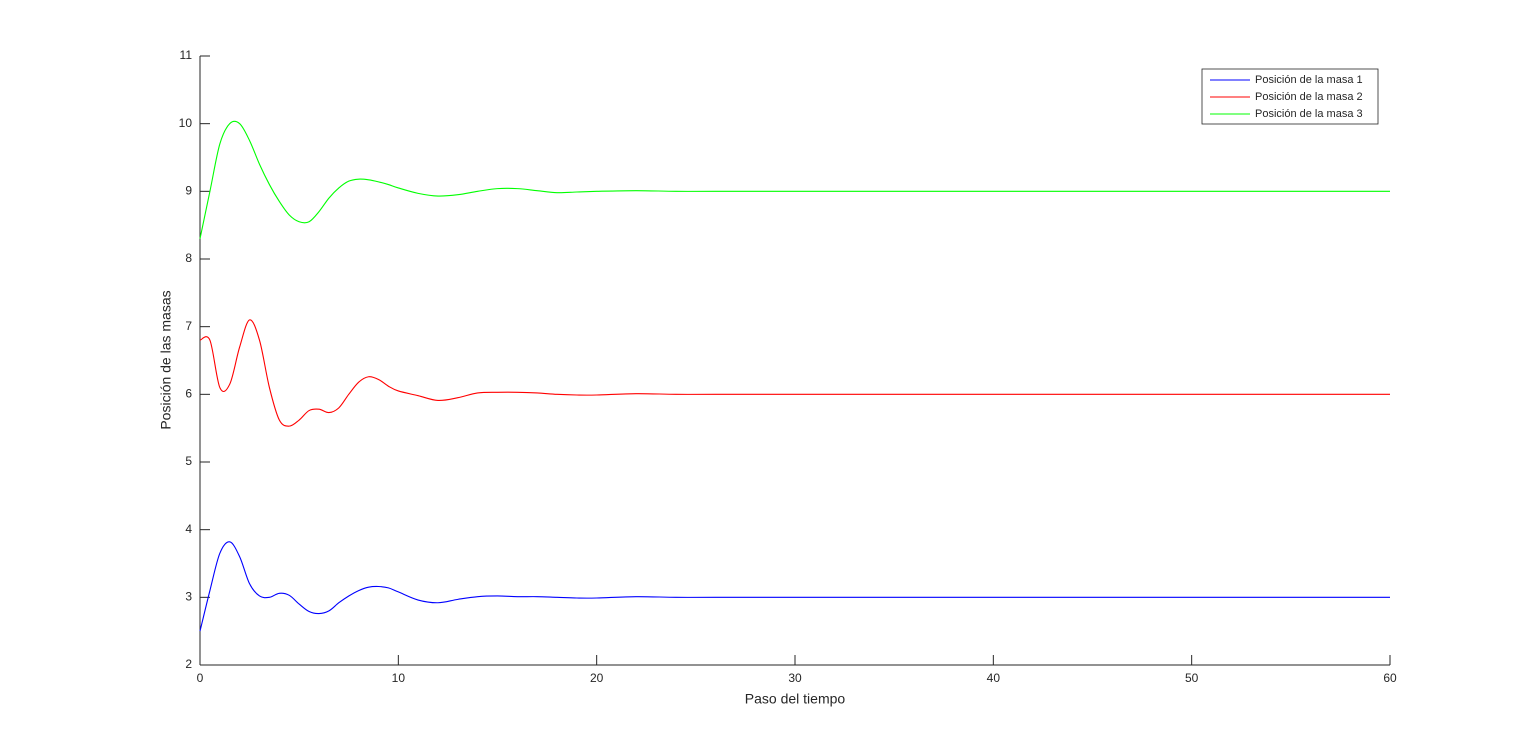 The image size is (1536, 747). I want to click on x-tick-label: 20, so click(597, 678).